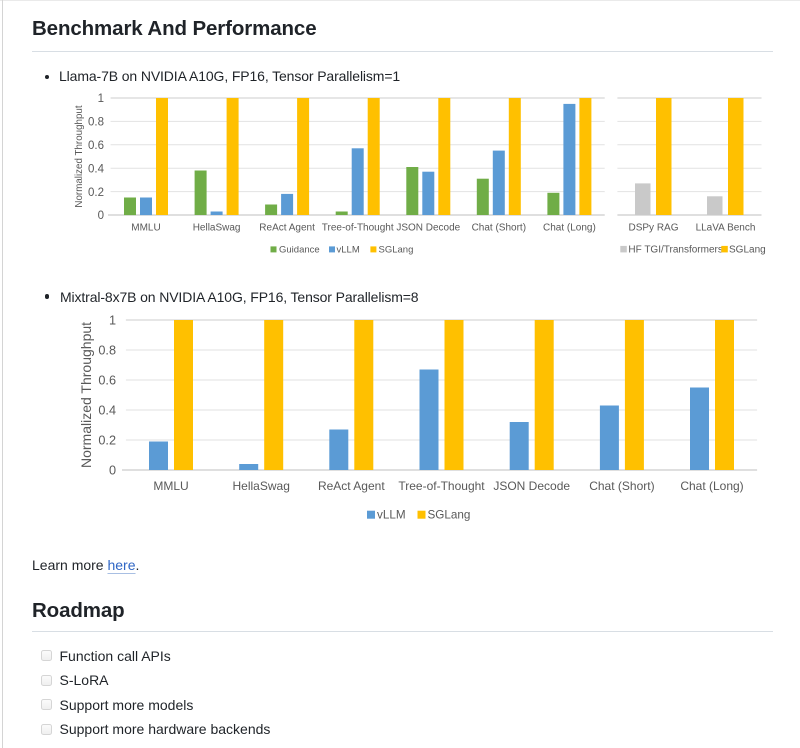 The height and width of the screenshot is (748, 800). What do you see at coordinates (675, 250) in the screenshot?
I see `svg-text: HF TGI/Transformers` at bounding box center [675, 250].